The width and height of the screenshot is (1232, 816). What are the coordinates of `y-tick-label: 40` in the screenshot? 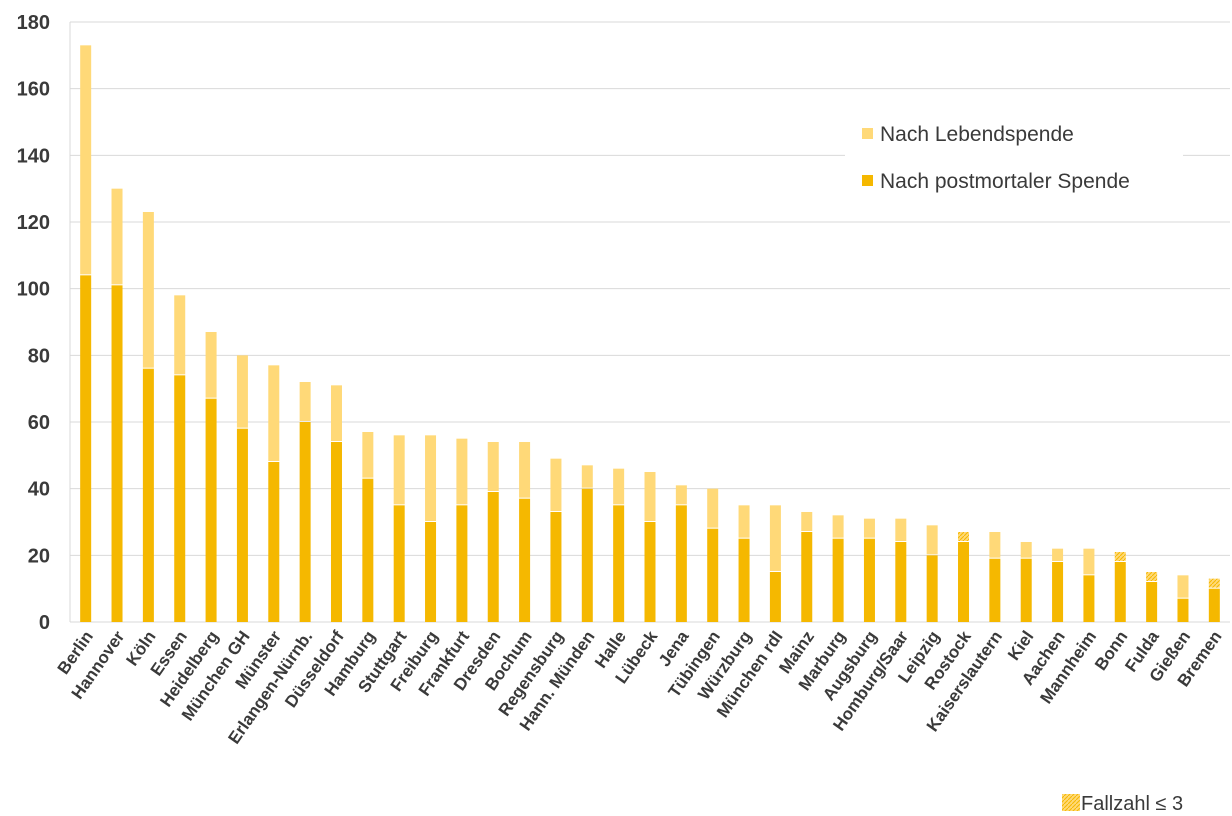 It's located at (39, 490).